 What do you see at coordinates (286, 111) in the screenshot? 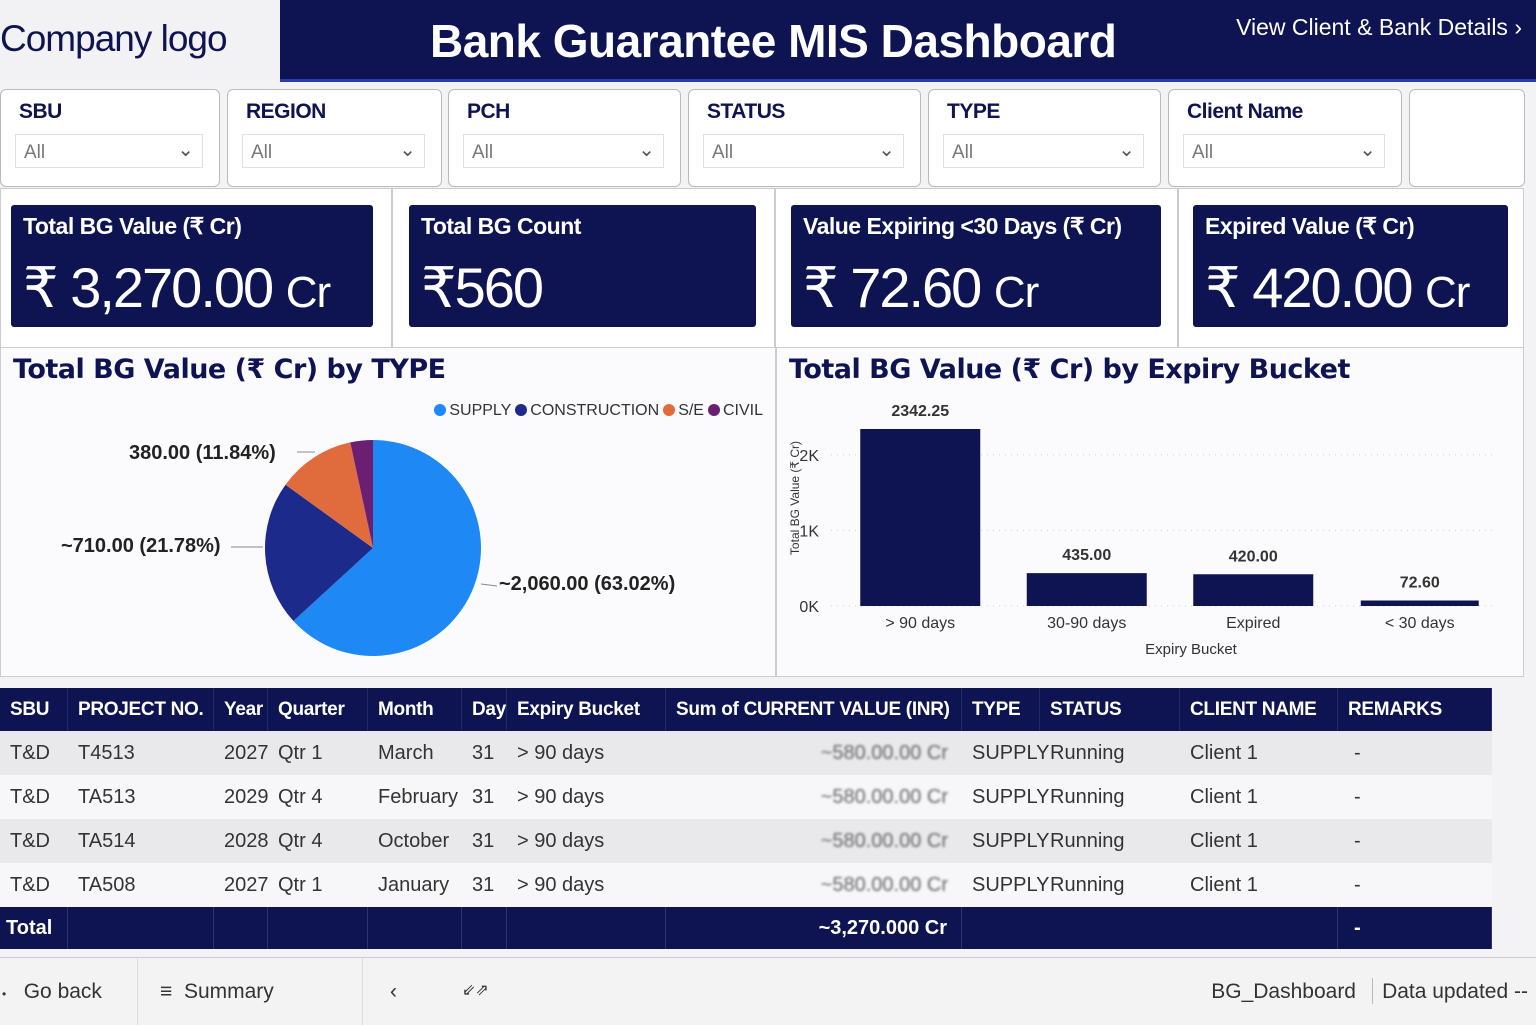
I see `filter-label: REGION` at bounding box center [286, 111].